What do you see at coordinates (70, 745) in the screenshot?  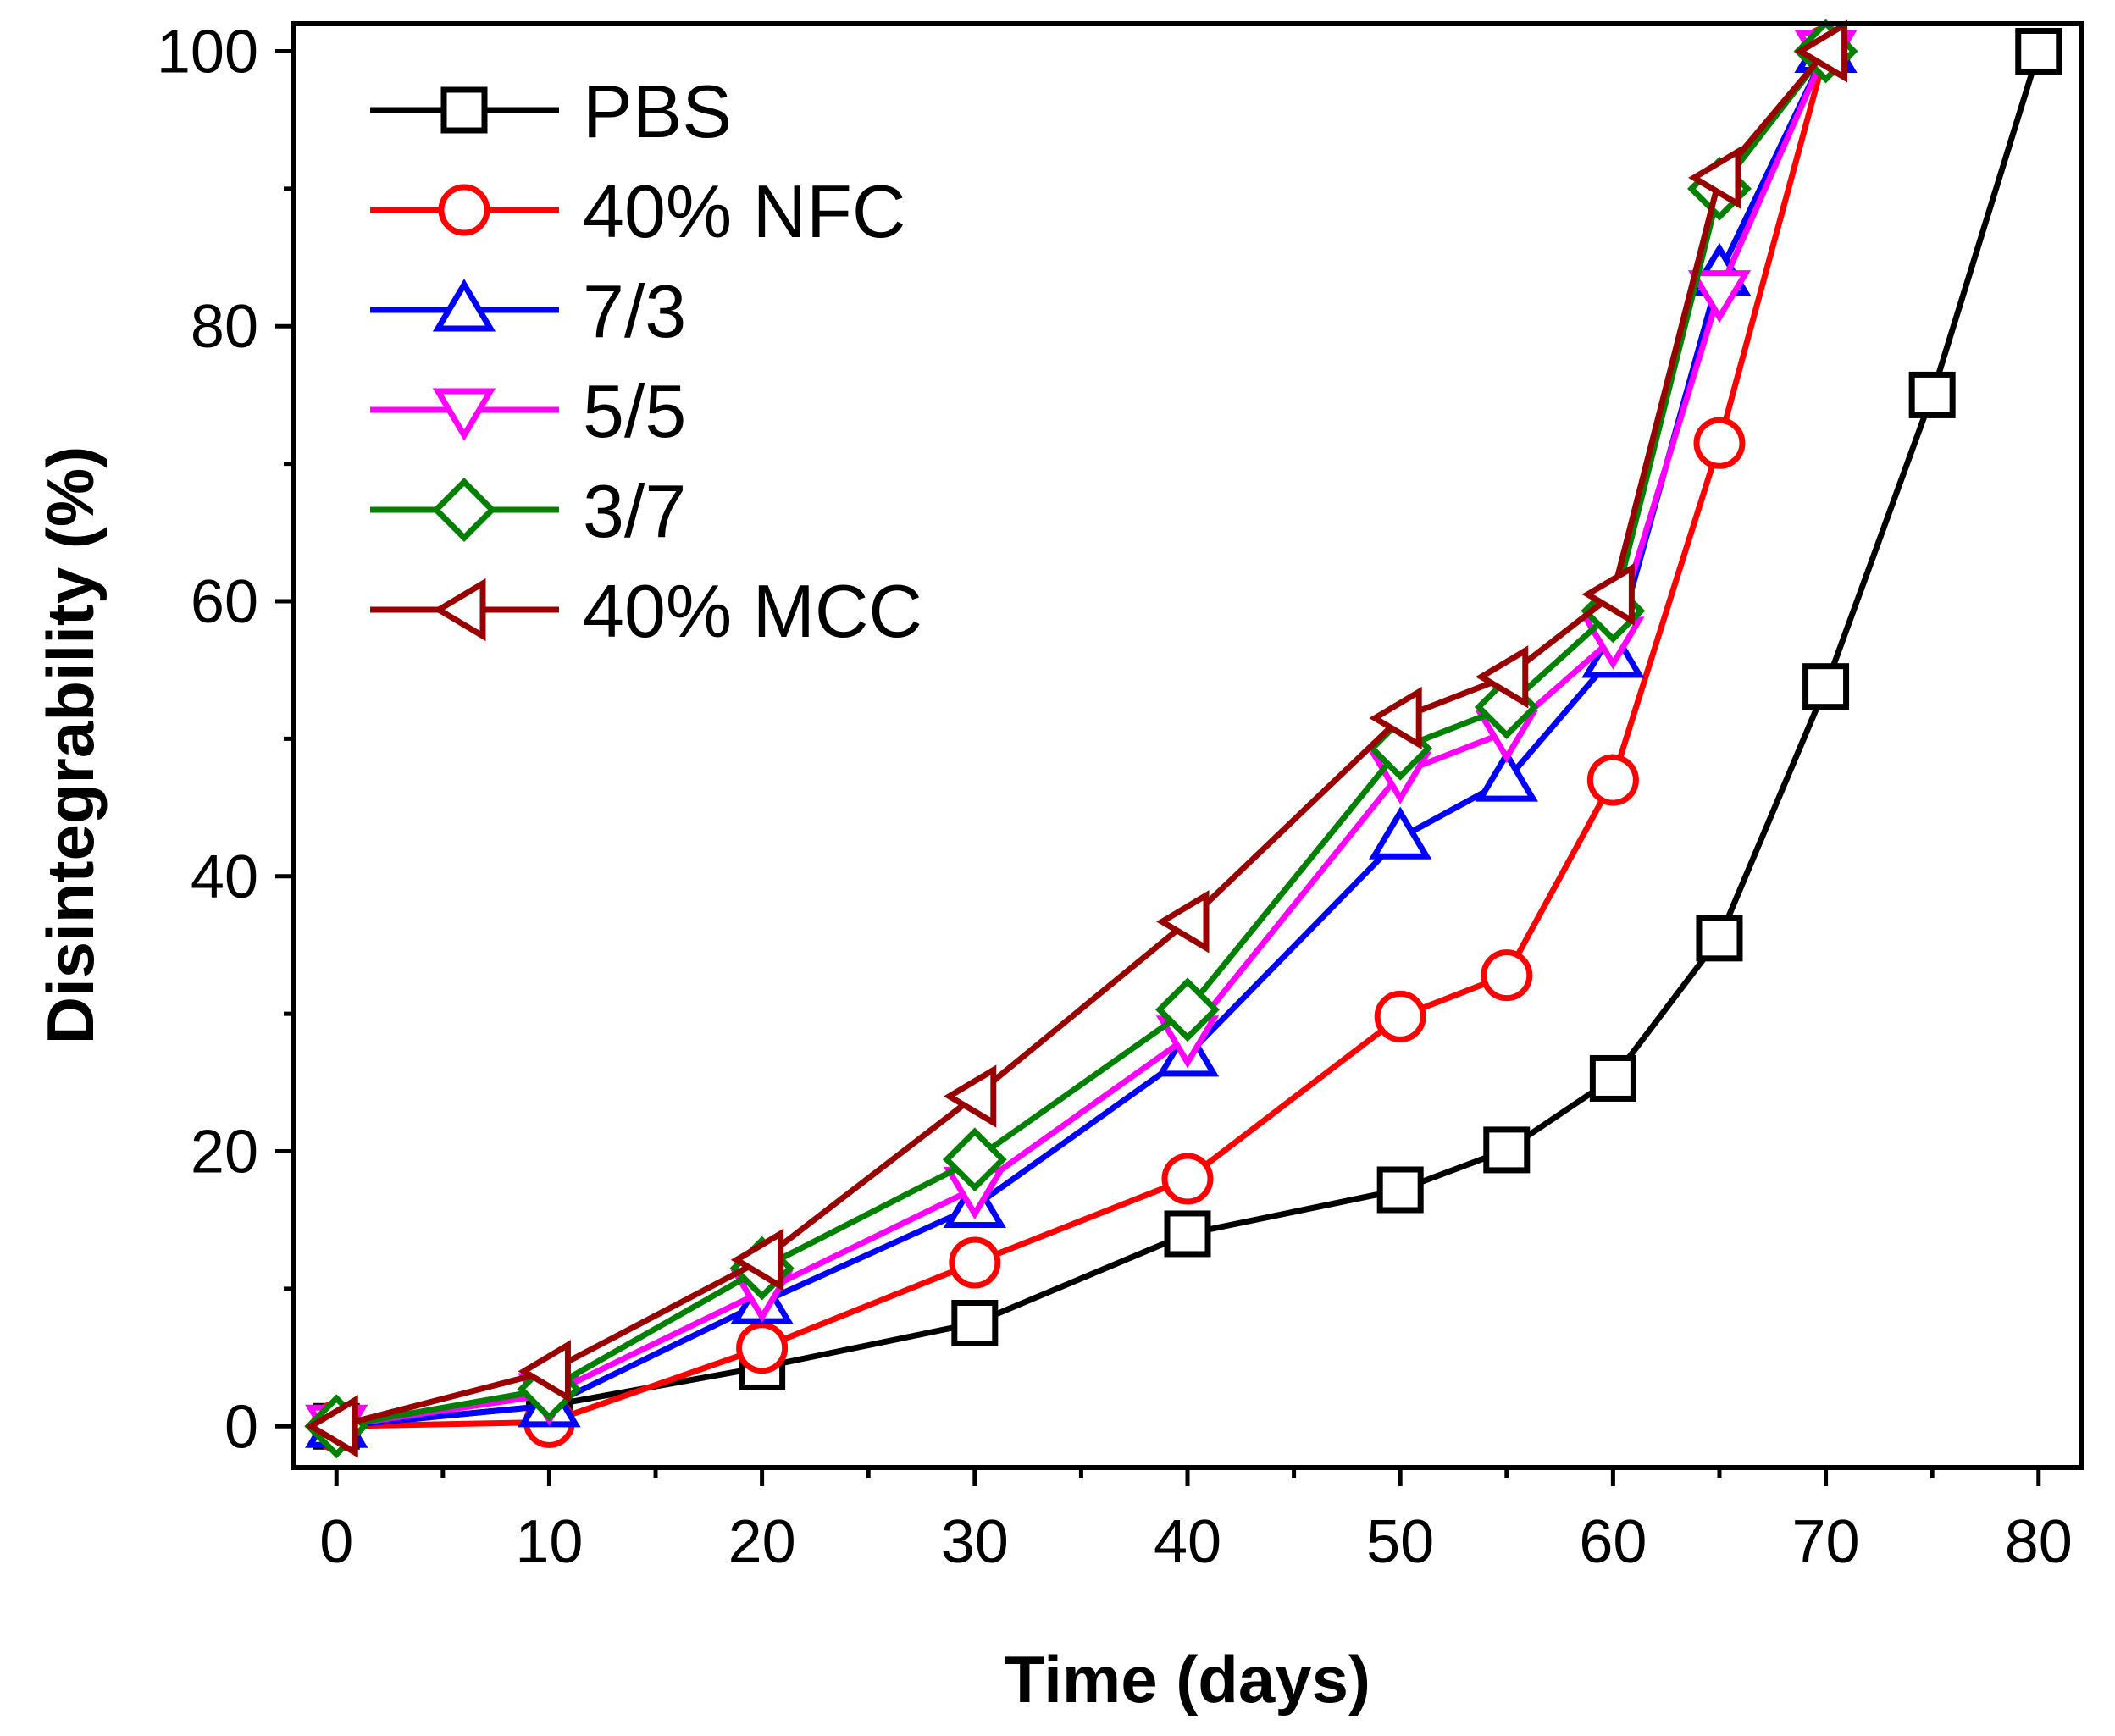 I see `y-axis-title: Disintegrability (%)` at bounding box center [70, 745].